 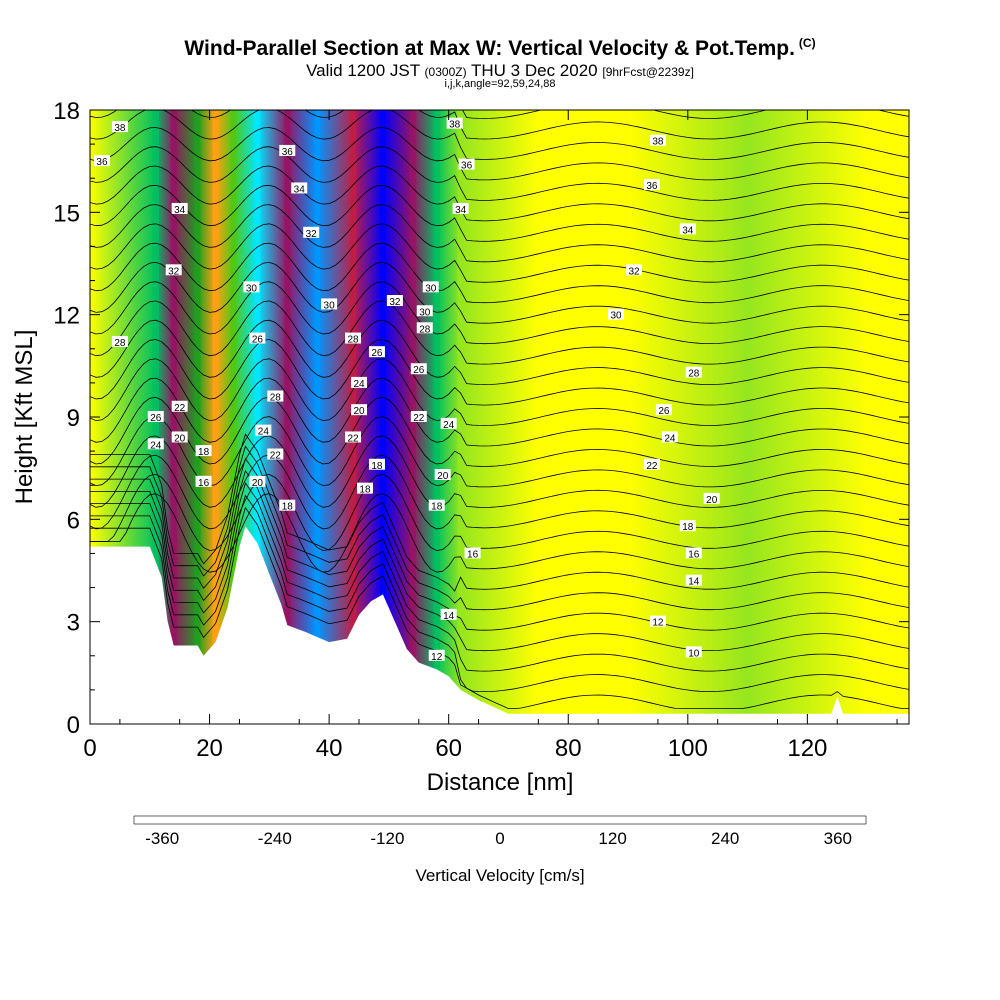 What do you see at coordinates (500, 820) in the screenshot?
I see `colorbar-frame` at bounding box center [500, 820].